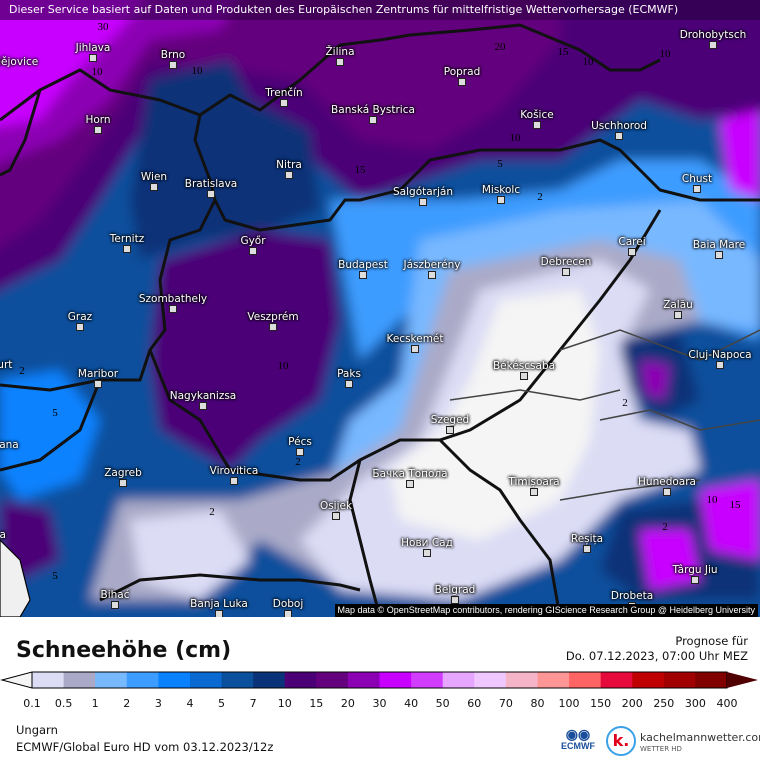 This screenshot has width=760, height=760. Describe the element at coordinates (713, 35) in the screenshot. I see `city-label: Drohobytsch` at that location.